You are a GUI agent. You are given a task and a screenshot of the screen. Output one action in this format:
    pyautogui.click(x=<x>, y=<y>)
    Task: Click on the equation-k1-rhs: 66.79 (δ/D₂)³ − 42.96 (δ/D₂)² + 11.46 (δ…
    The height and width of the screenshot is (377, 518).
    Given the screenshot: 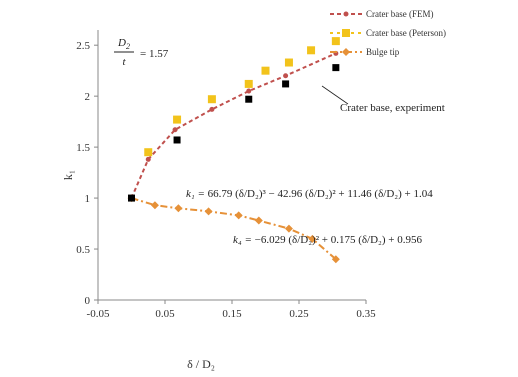 What is the action you would take?
    pyautogui.click(x=321, y=194)
    